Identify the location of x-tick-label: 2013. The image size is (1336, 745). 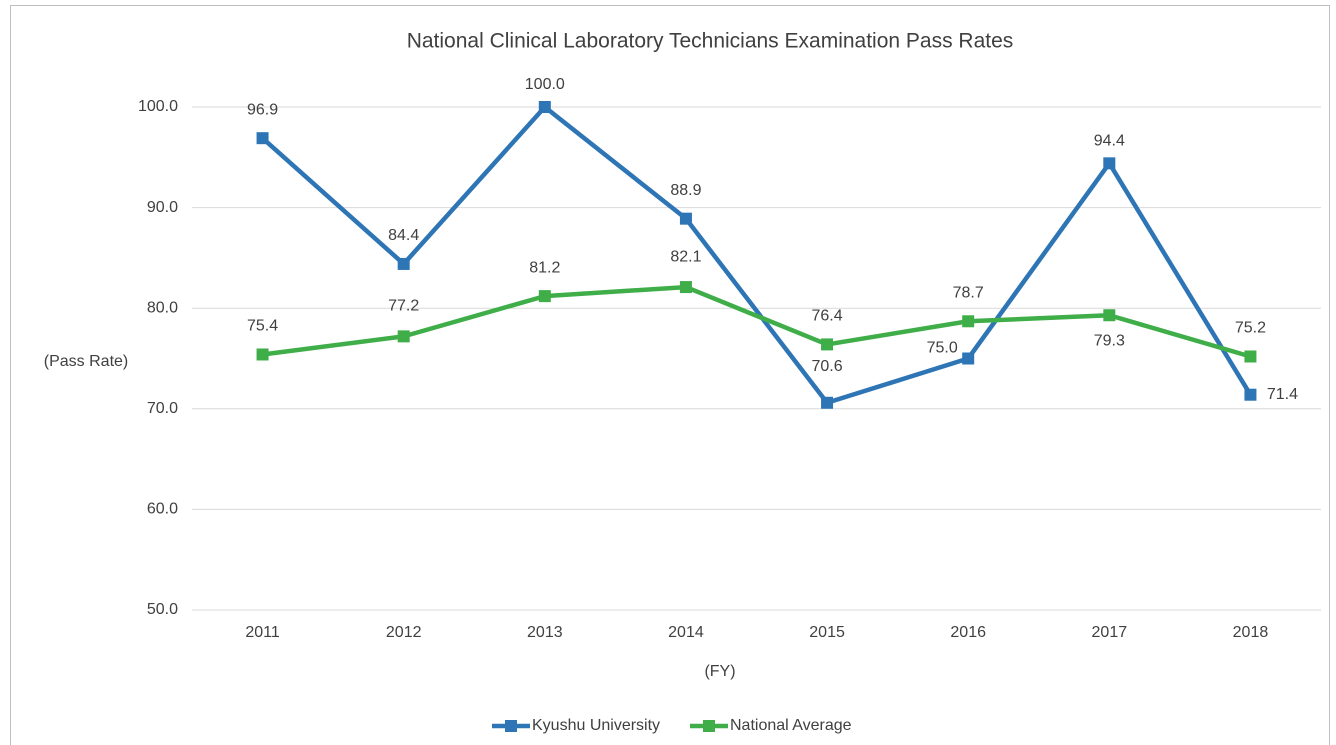
(545, 632).